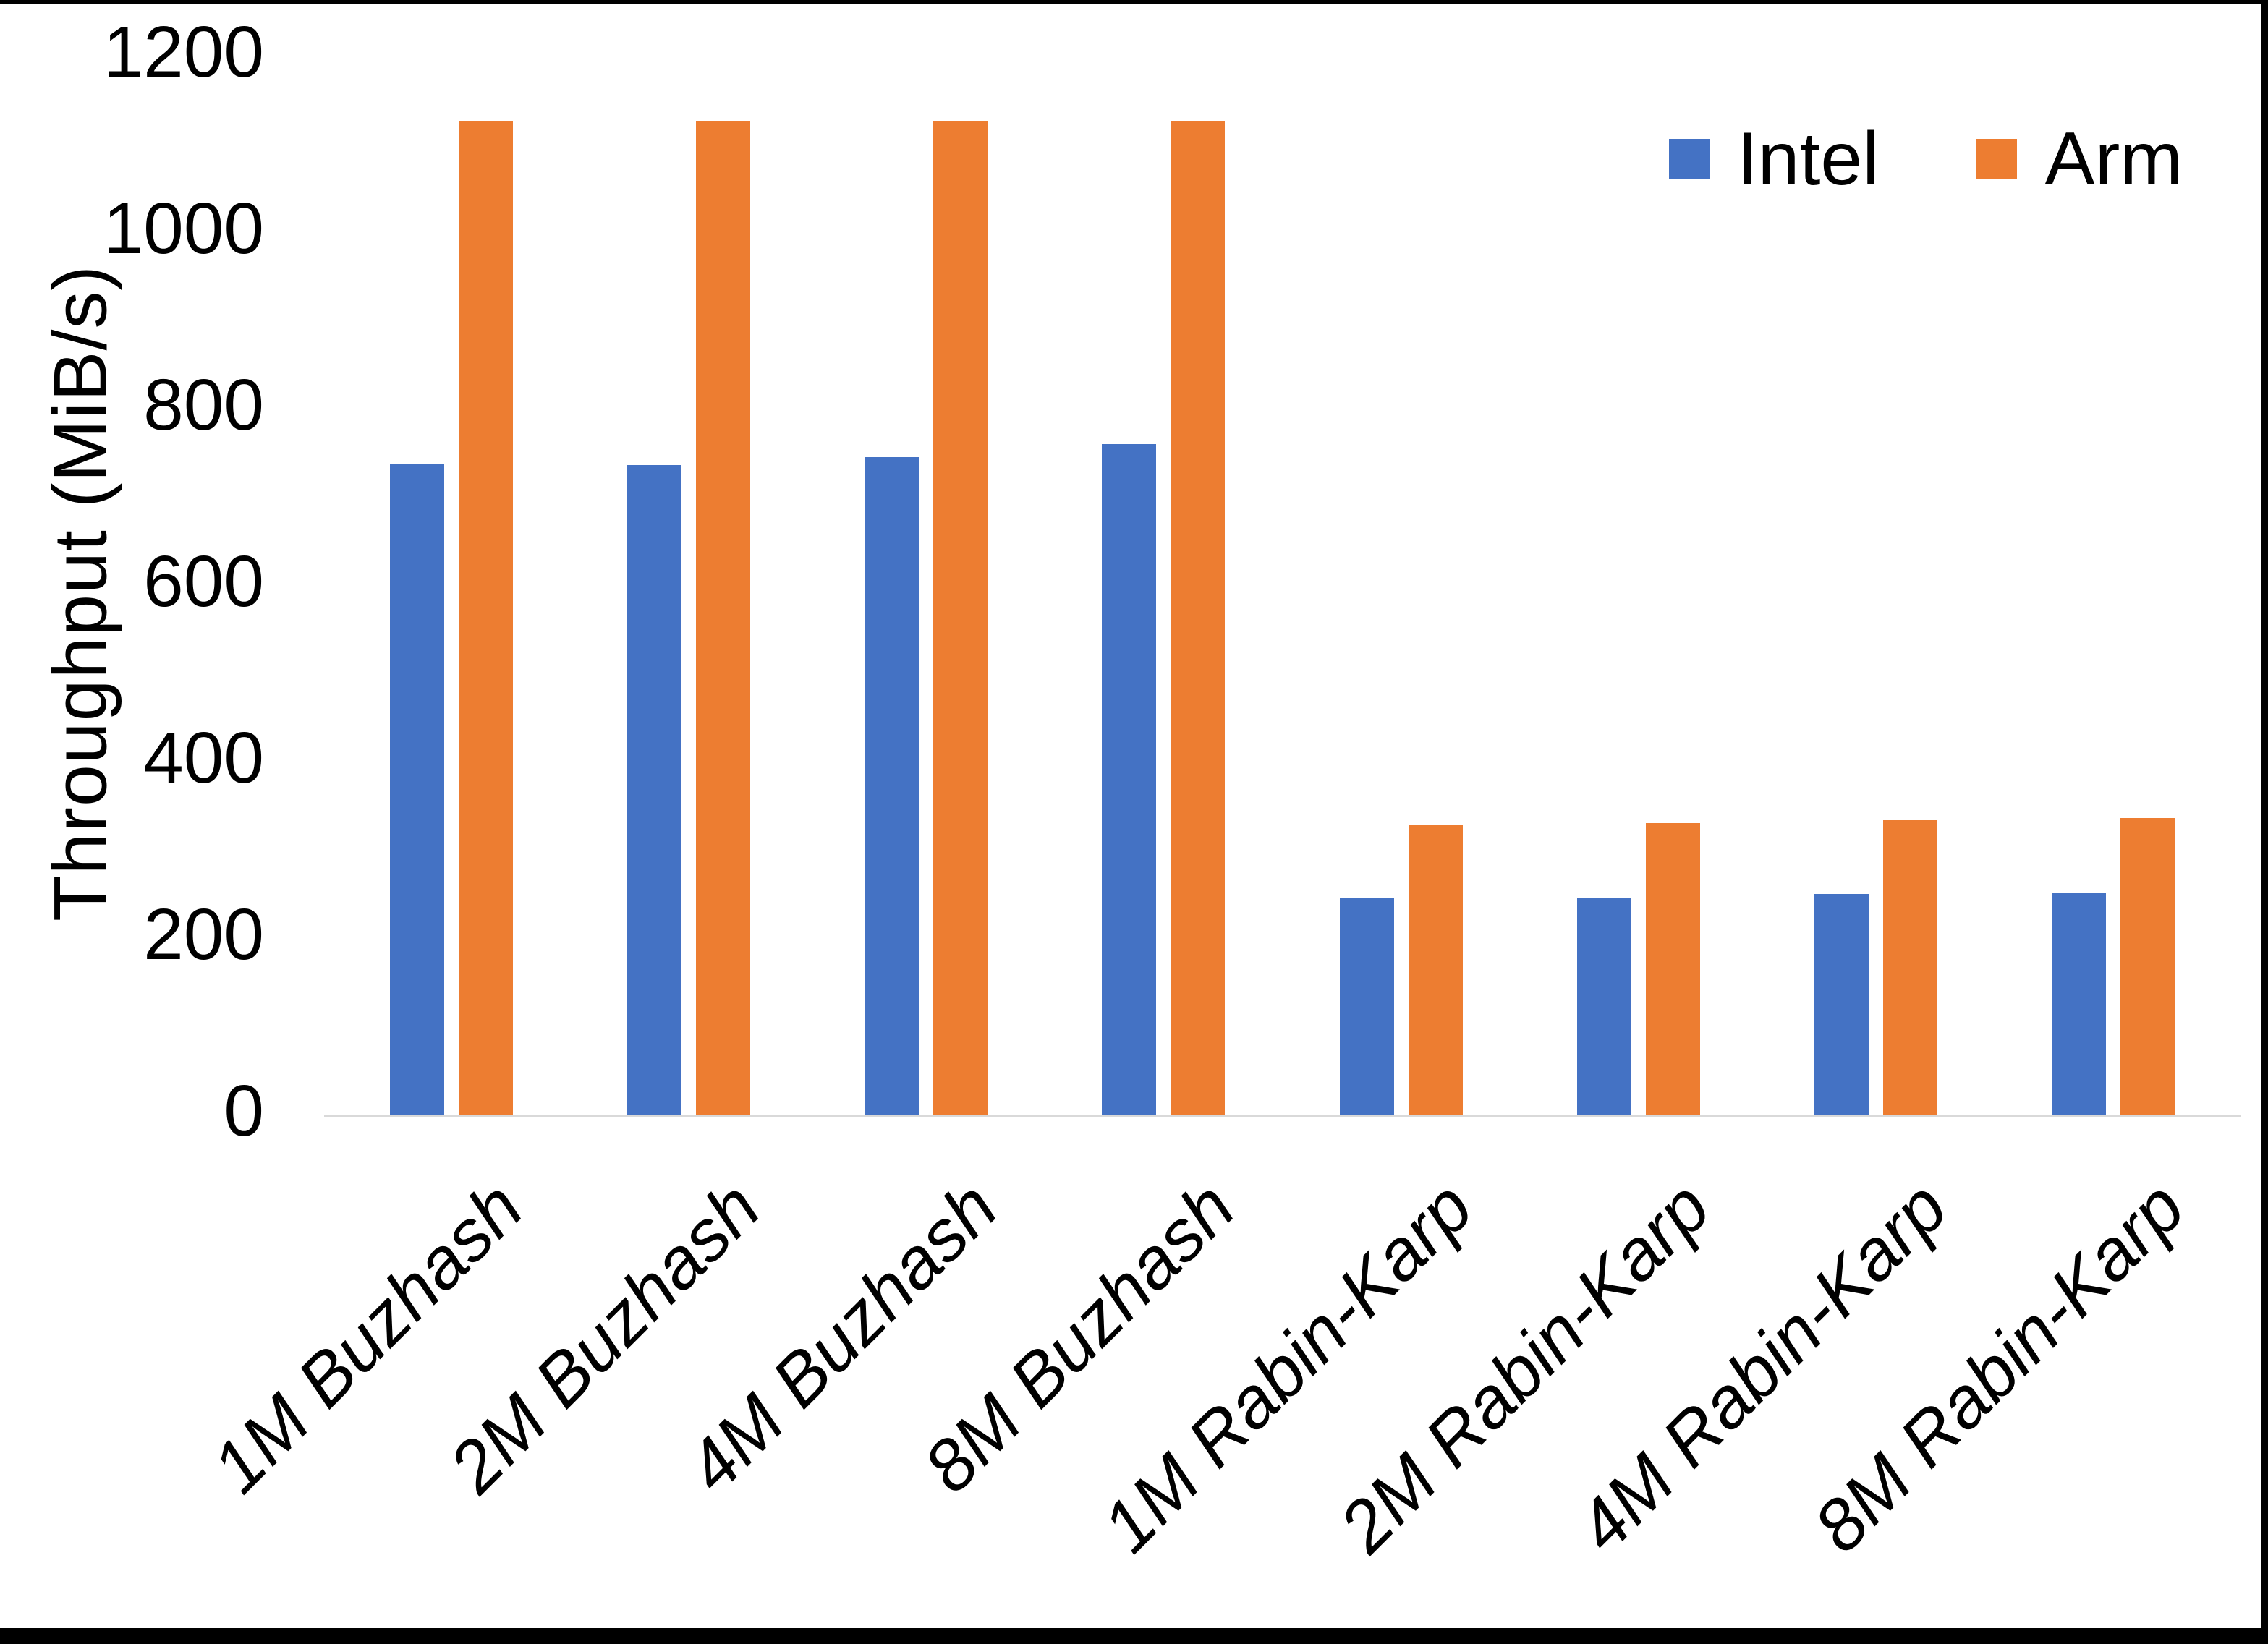 The image size is (2268, 1644). I want to click on image-border-top, so click(1134, 2).